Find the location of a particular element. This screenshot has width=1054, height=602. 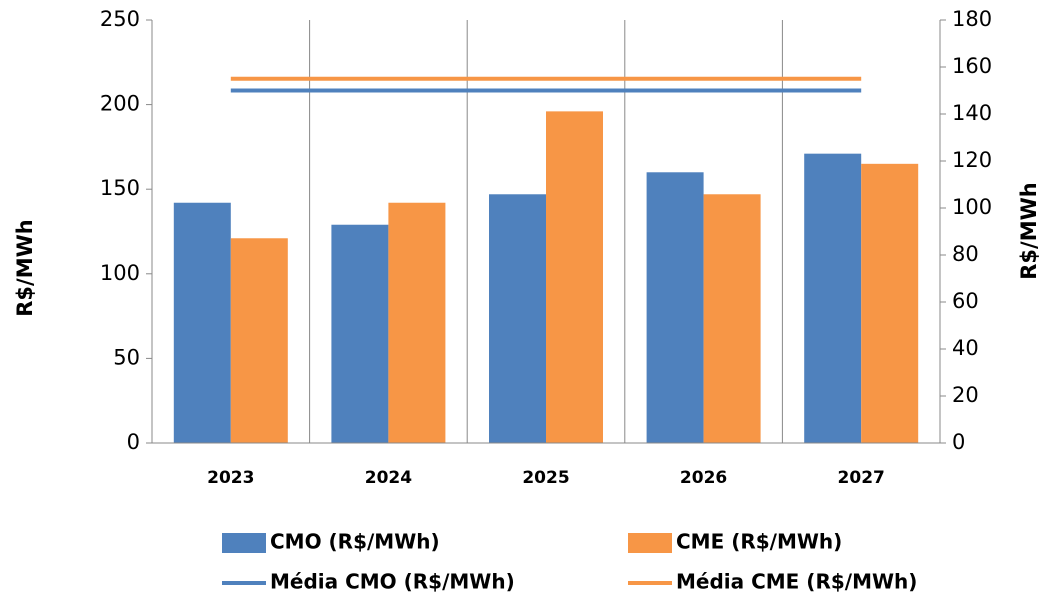

x-tick-label: 2027 is located at coordinates (861, 478).